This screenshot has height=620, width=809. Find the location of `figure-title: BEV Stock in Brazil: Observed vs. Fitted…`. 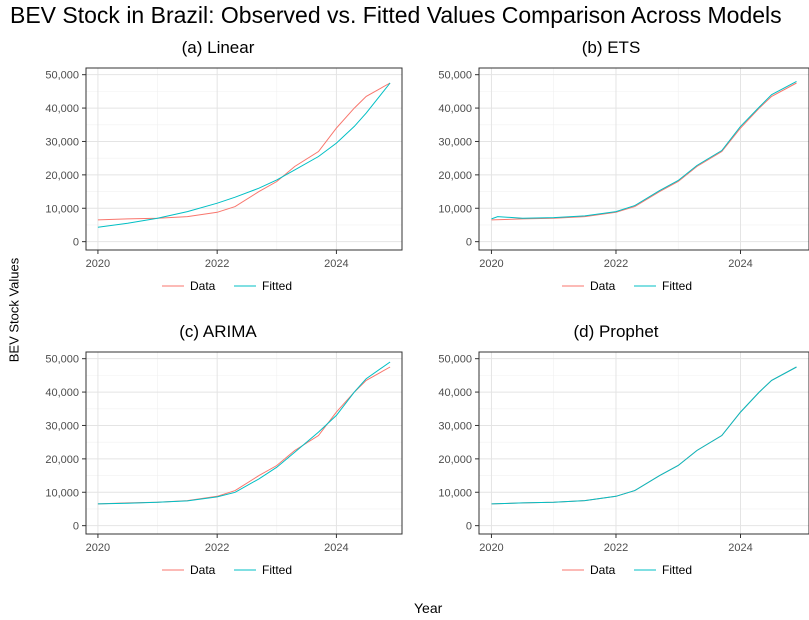

figure-title: BEV Stock in Brazil: Observed vs. Fitted… is located at coordinates (396, 15).